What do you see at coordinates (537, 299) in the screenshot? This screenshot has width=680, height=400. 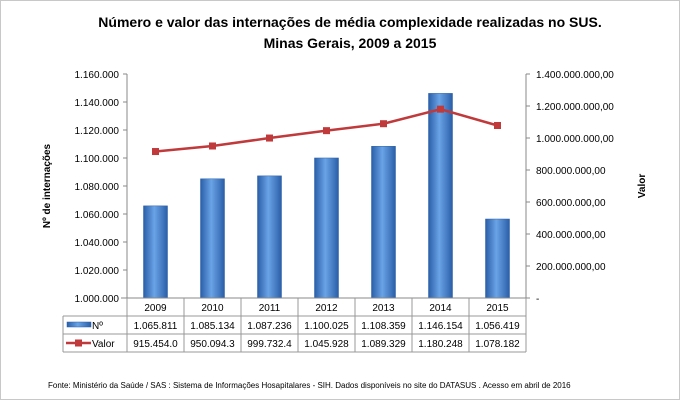 I see `y-right-tick-label: -` at bounding box center [537, 299].